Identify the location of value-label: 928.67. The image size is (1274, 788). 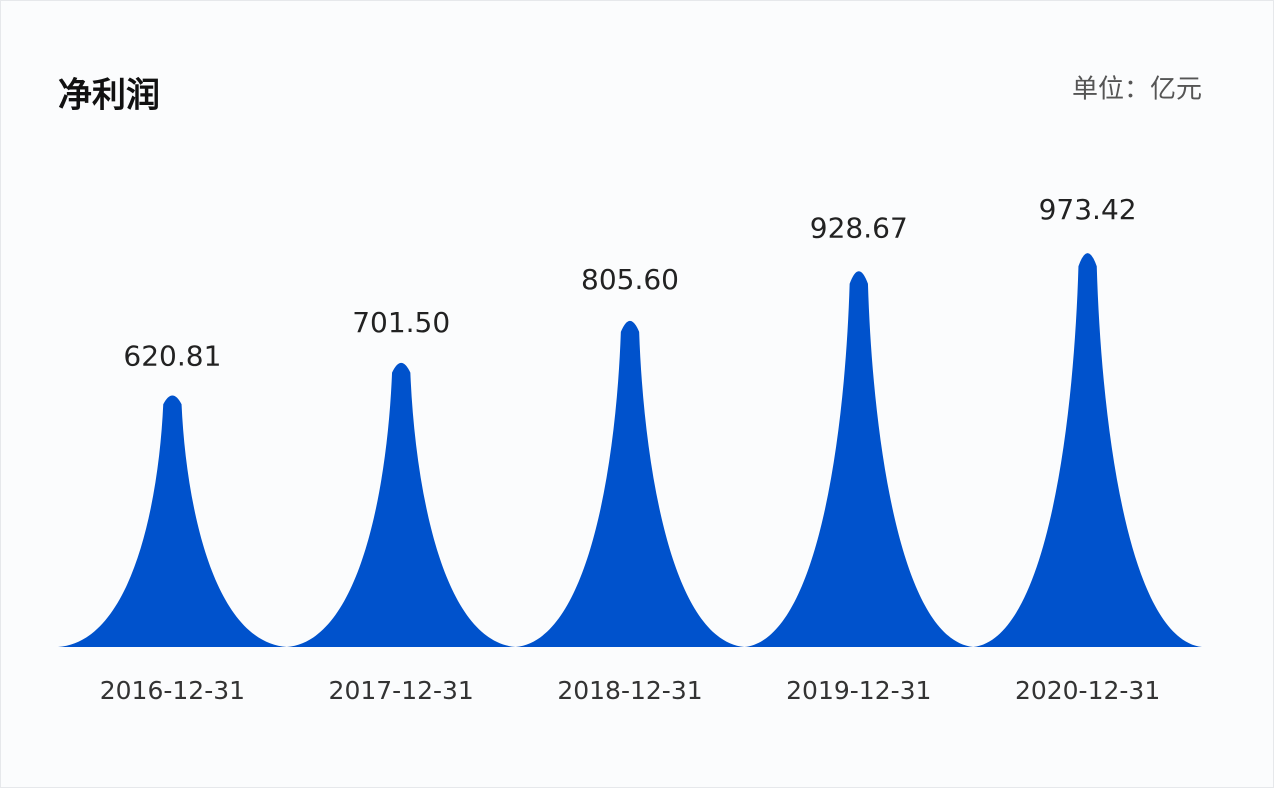
(859, 228).